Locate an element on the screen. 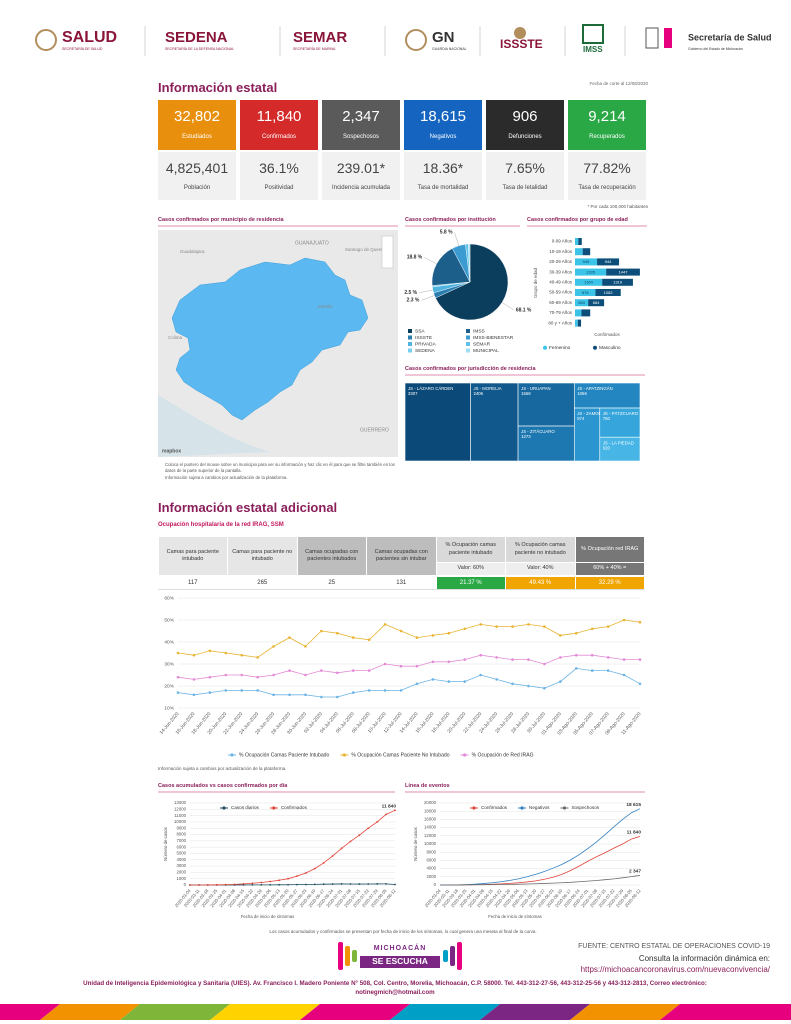 The image size is (791, 1024). stat-label: Tasa de recuperación is located at coordinates (607, 188).